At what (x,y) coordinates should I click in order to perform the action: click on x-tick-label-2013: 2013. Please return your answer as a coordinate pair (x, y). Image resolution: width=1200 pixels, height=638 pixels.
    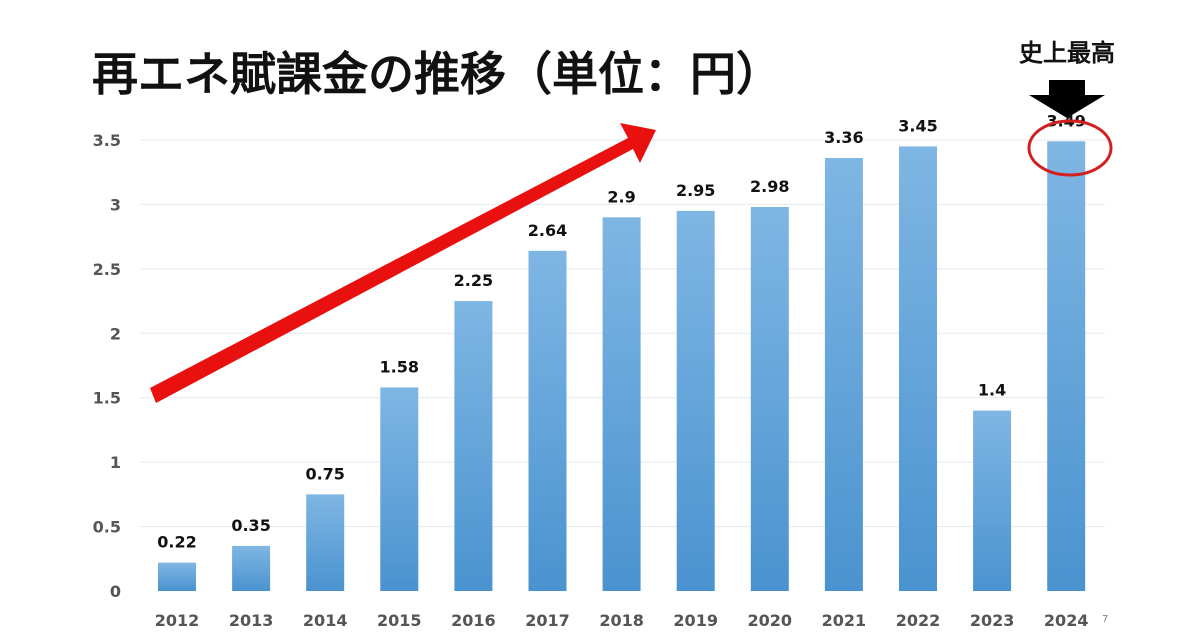
    Looking at the image, I should click on (251, 620).